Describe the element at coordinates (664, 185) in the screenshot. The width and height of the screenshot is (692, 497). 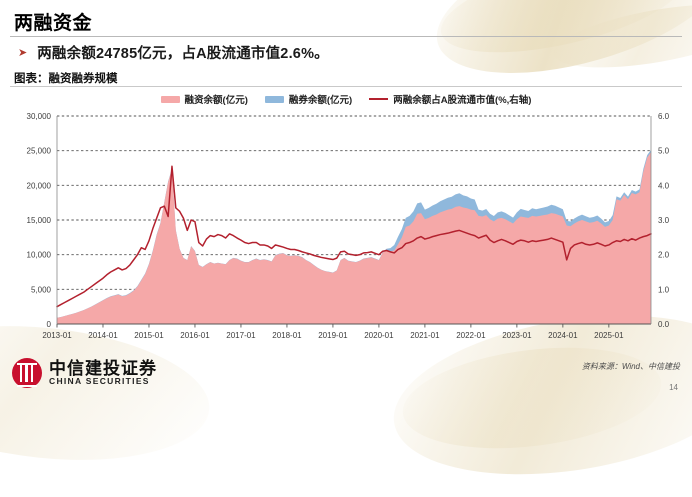
I see `y-axis-right-tick: 4.0` at that location.